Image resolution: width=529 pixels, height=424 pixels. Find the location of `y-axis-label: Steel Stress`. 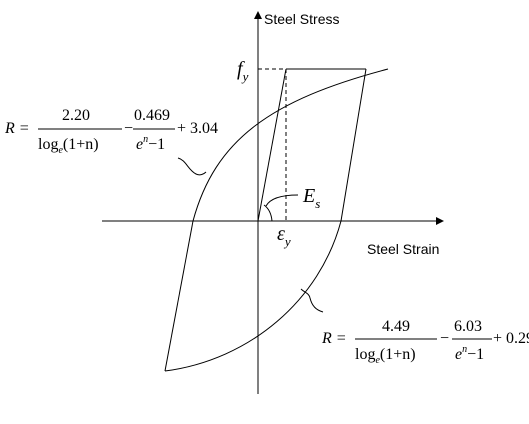

y-axis-label: Steel Stress is located at coordinates (301, 19).